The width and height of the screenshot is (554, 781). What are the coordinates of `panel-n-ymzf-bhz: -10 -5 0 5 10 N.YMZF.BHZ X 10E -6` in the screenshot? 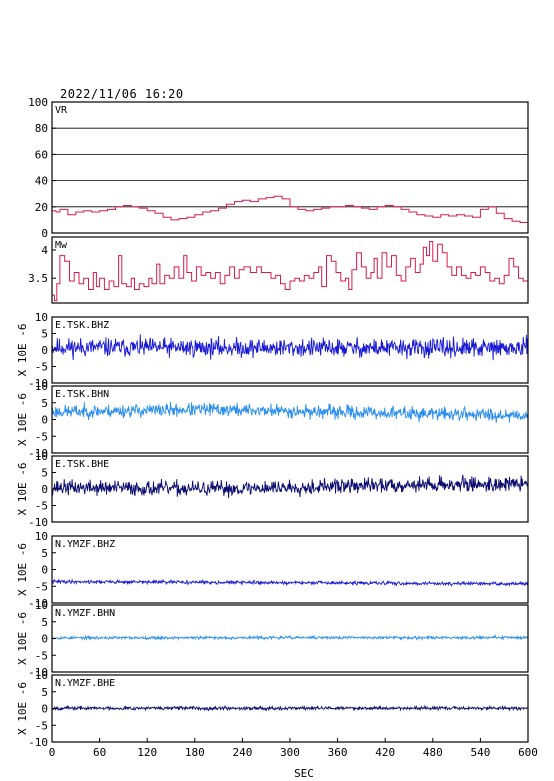 It's located at (272, 570).